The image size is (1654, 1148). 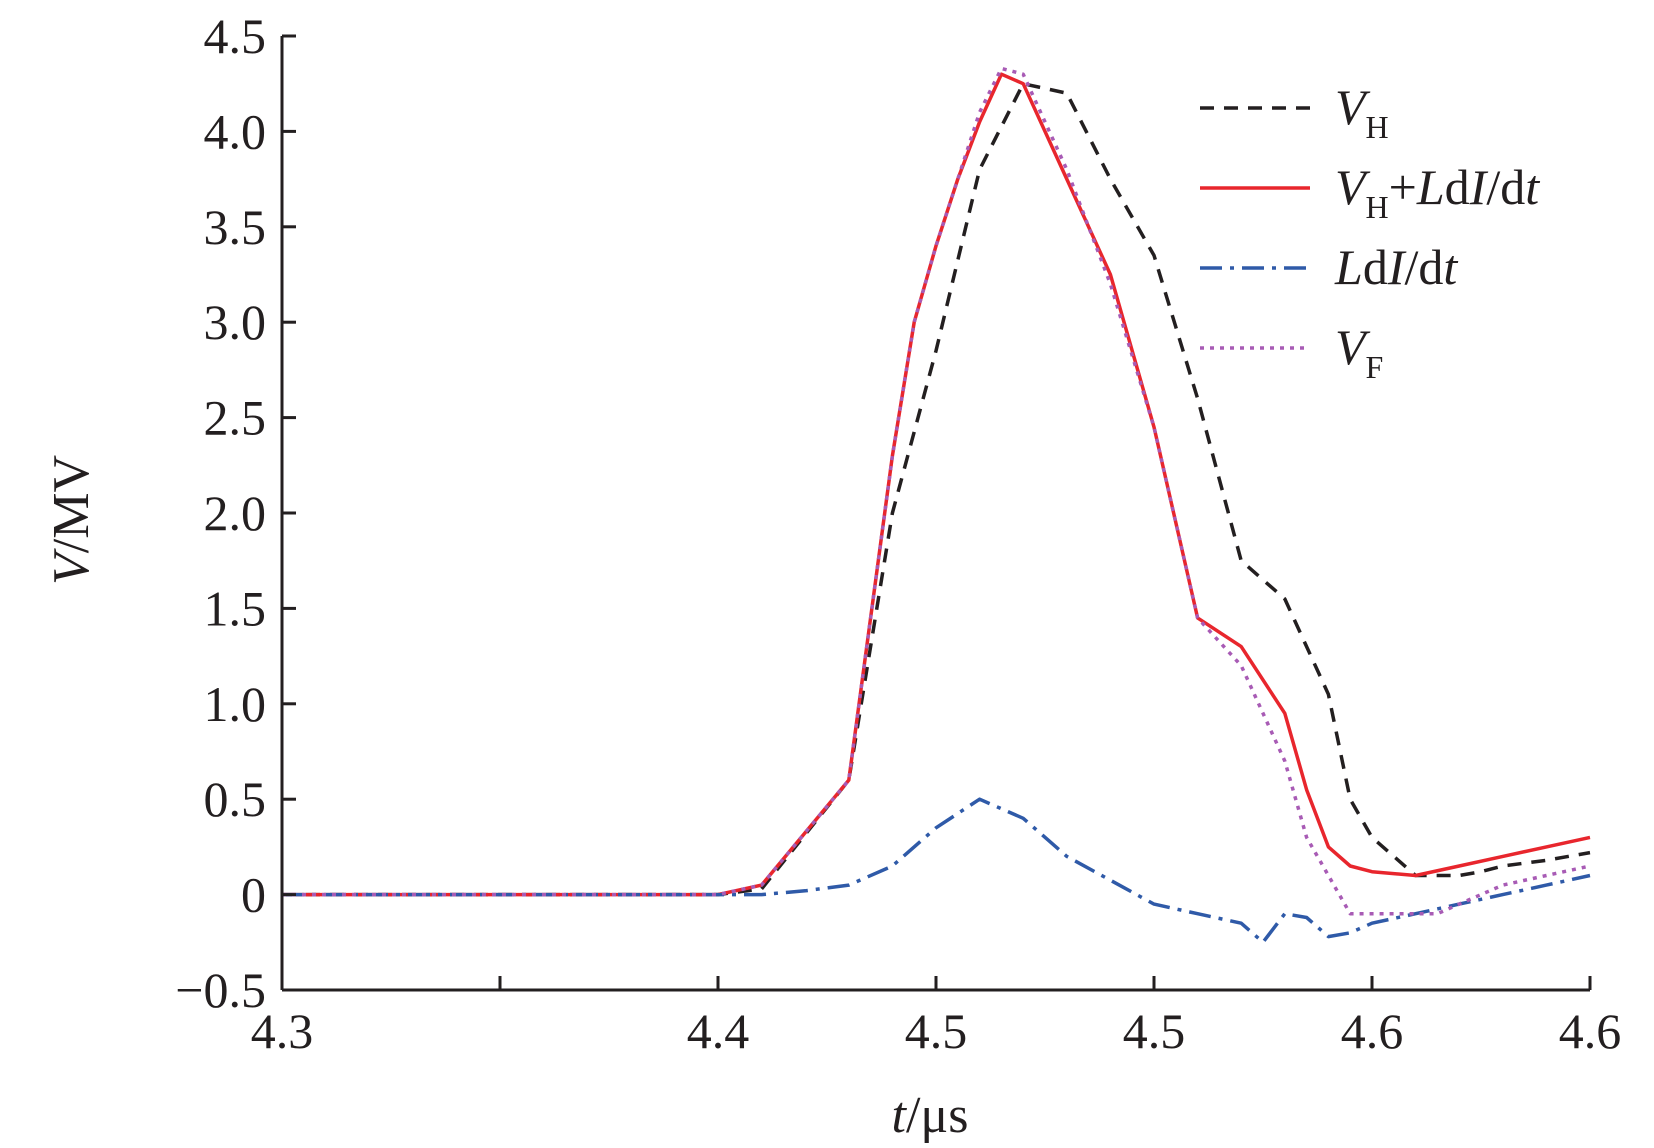 I want to click on legend: VH VH+LdI/dt LdI/dt VF, so click(x=1370, y=232).